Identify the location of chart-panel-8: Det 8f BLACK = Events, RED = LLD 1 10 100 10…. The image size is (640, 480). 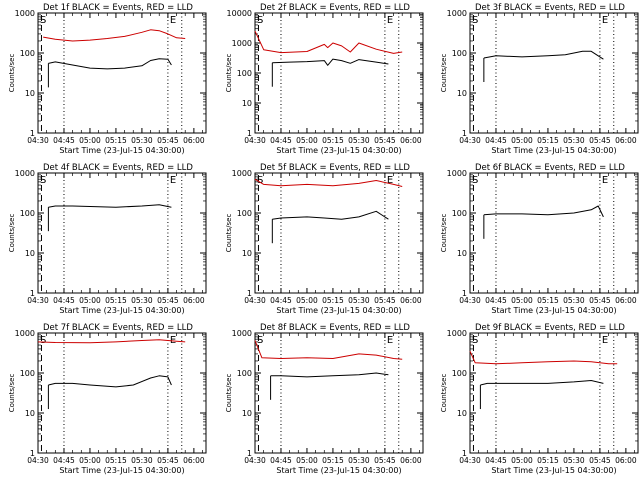
(324, 399).